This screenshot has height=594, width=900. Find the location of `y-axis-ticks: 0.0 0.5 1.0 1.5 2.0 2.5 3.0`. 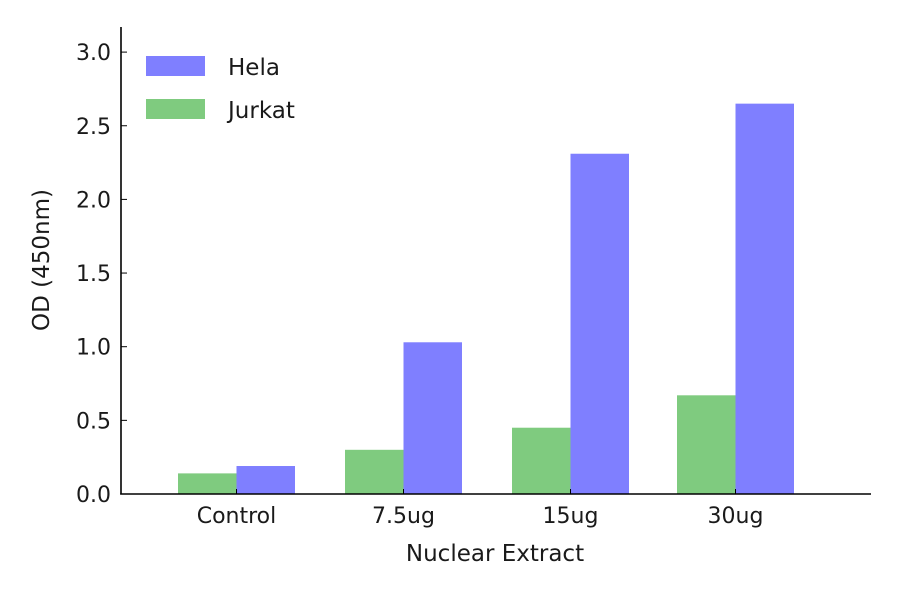

y-axis-ticks: 0.0 0.5 1.0 1.5 2.0 2.5 3.0 is located at coordinates (101, 274).